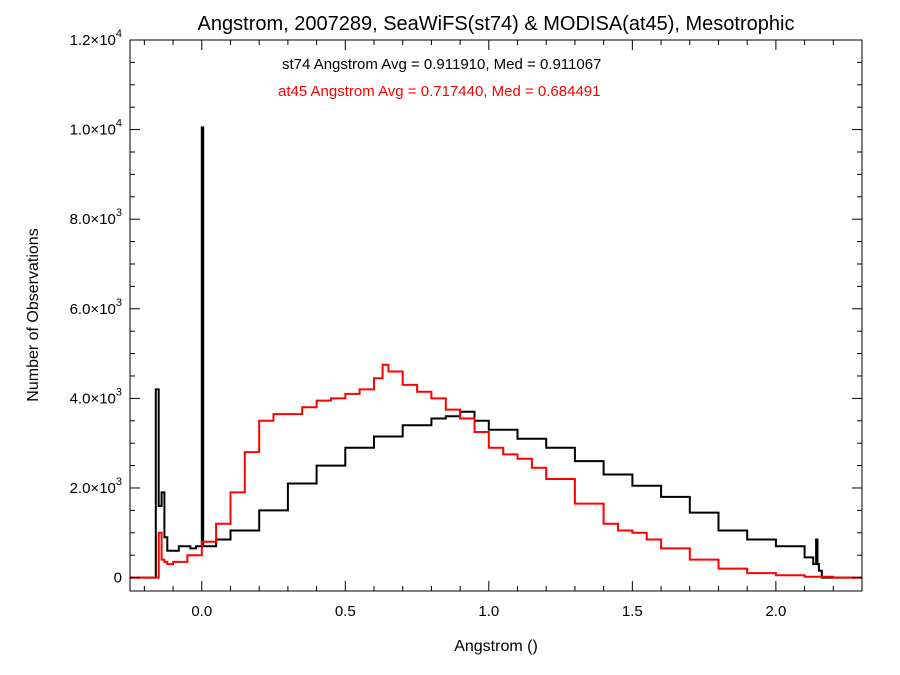 This screenshot has width=900, height=675. What do you see at coordinates (201, 611) in the screenshot?
I see `x-tick-label: 0.0` at bounding box center [201, 611].